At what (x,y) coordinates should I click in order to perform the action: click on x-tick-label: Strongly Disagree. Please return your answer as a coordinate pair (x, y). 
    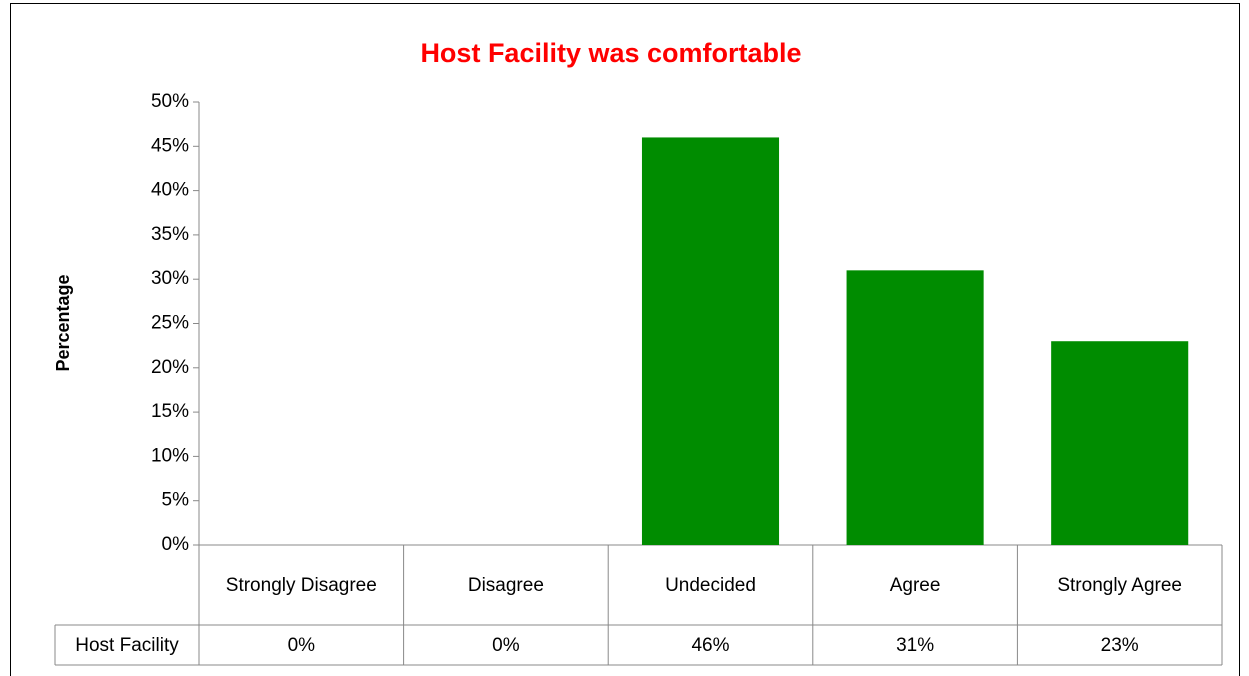
    Looking at the image, I should click on (301, 585).